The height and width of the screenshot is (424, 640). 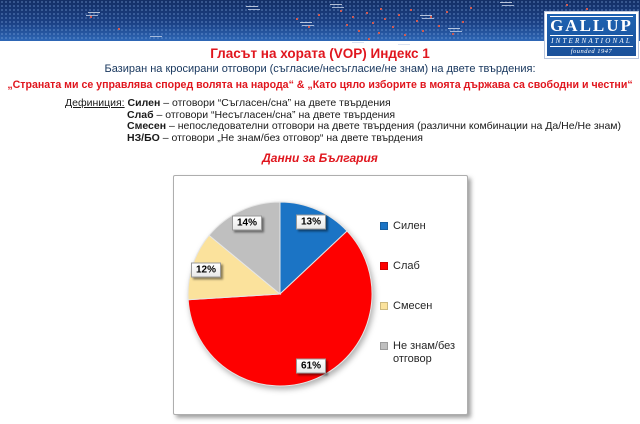 I want to click on chart-legend: Силен Слаб Смесен Не знам/без отговор, so click(x=423, y=296).